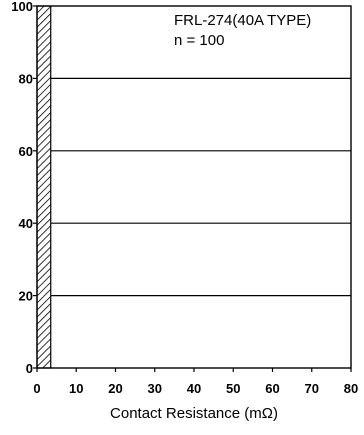  I want to click on x-tick-label: 0, so click(36, 388).